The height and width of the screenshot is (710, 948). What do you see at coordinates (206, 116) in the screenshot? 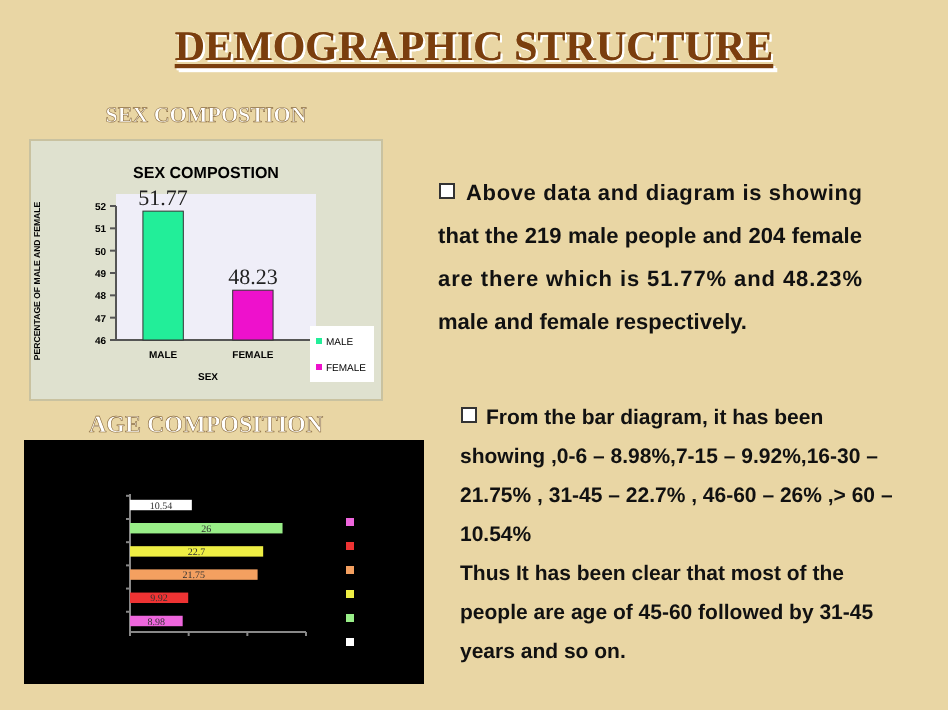
I see `chart-subtitle: SEX COMPOSTION` at bounding box center [206, 116].